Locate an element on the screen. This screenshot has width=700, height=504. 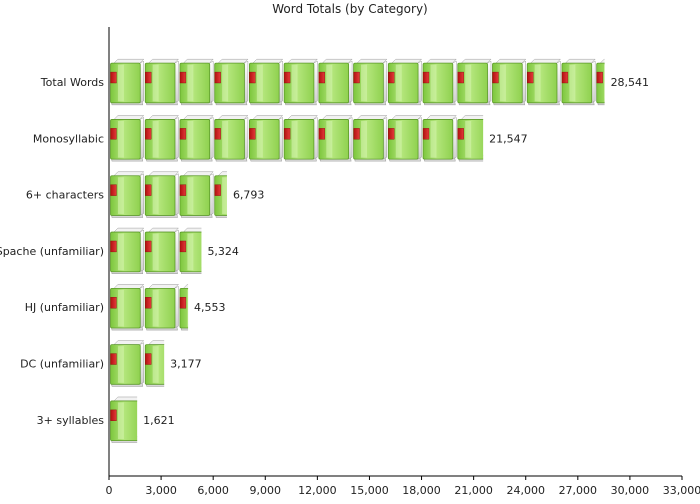
x-tick-label: 3,000 is located at coordinates (161, 490).